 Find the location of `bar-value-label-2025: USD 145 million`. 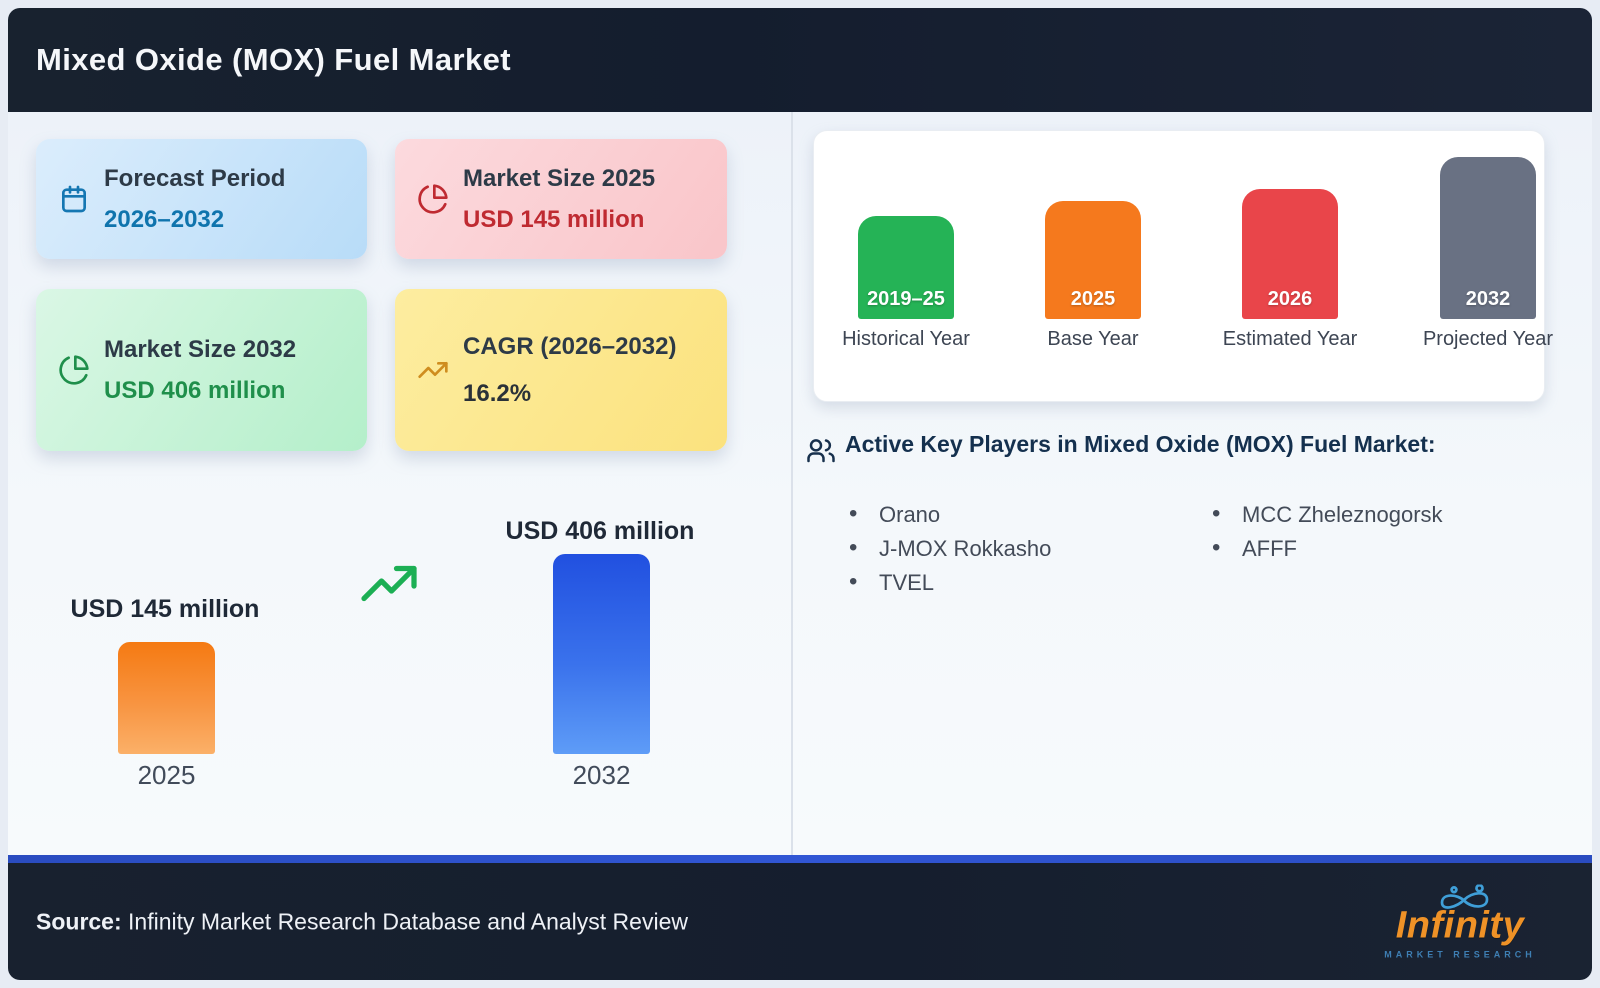

bar-value-label-2025: USD 145 million is located at coordinates (165, 609).